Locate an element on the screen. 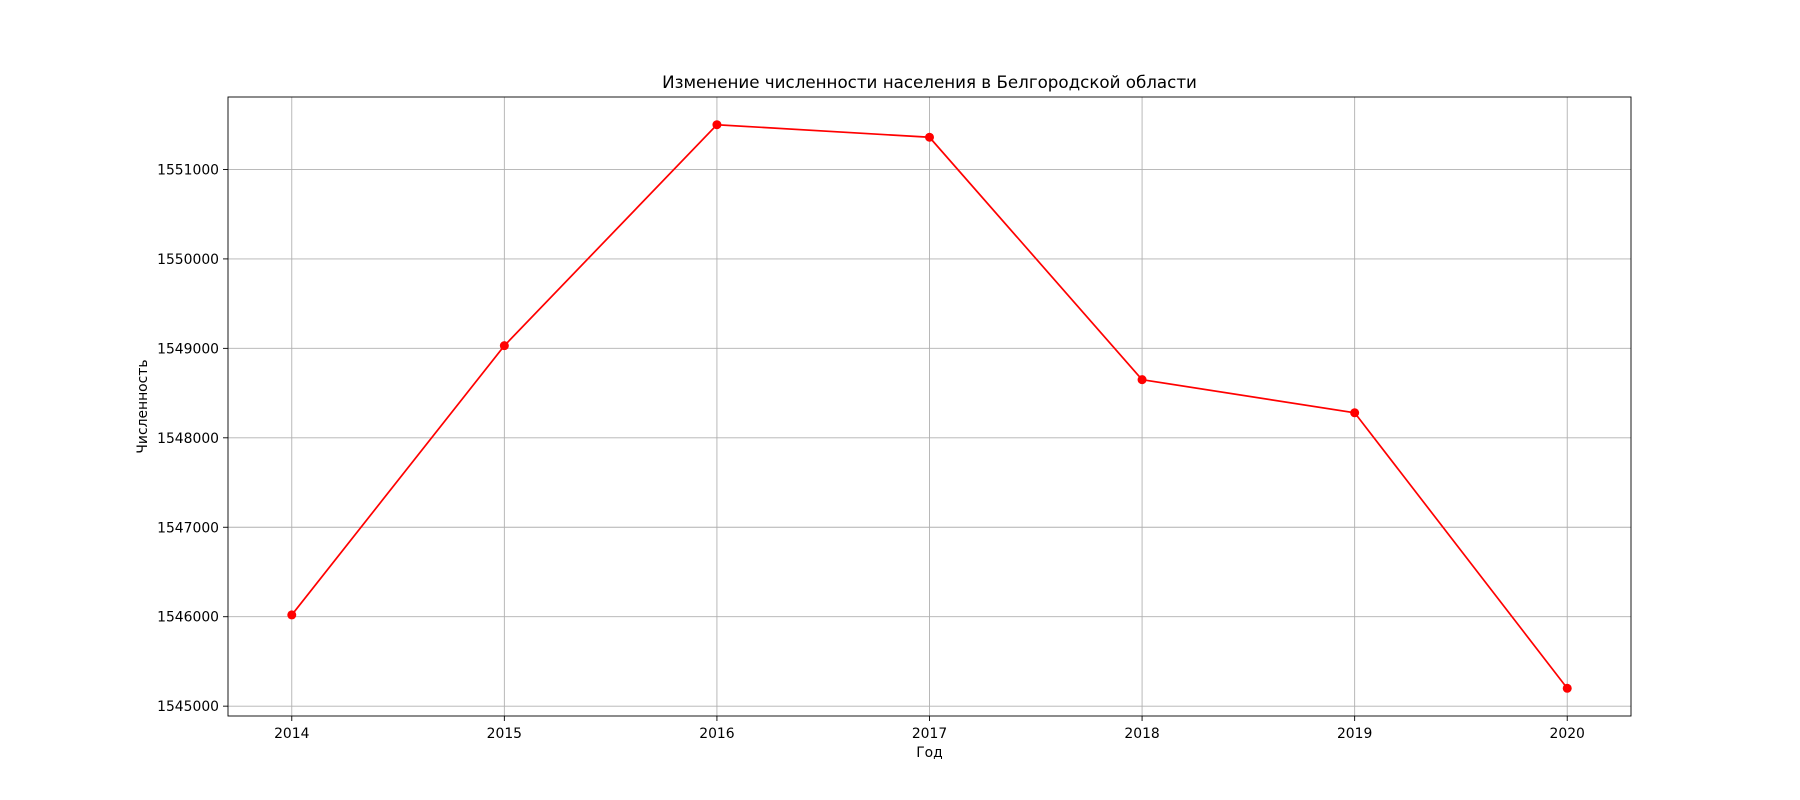 The width and height of the screenshot is (1800, 800). x-tick-label: 2019 is located at coordinates (1354, 734).